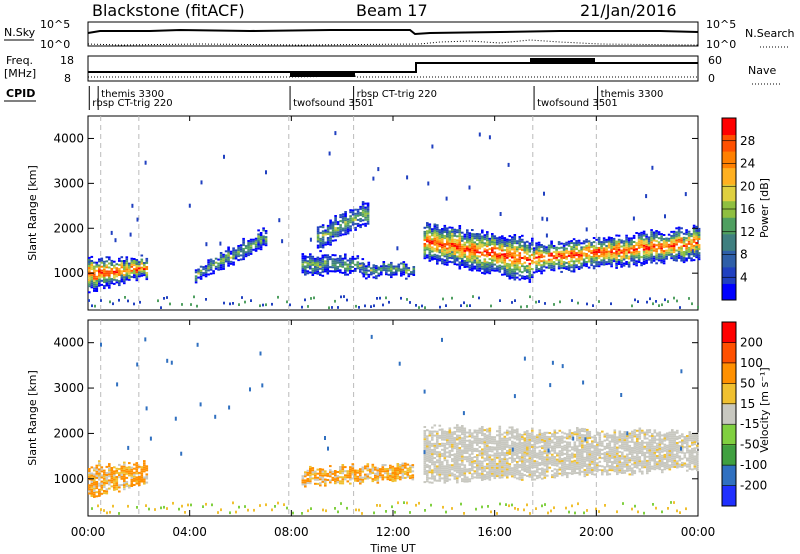 This screenshot has height=554, width=800. I want to click on nsky-label: N.Sky, so click(20, 32).